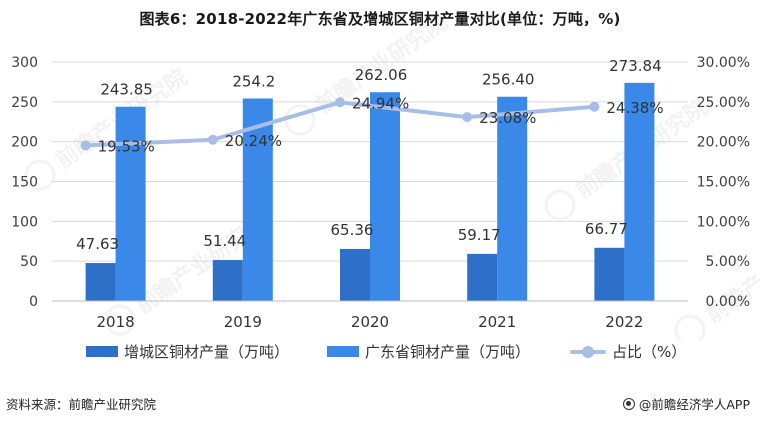 The width and height of the screenshot is (760, 421). Describe the element at coordinates (448, 352) in the screenshot. I see `legend-label-guangdong: 广东省铜材产量（万吨）` at that location.